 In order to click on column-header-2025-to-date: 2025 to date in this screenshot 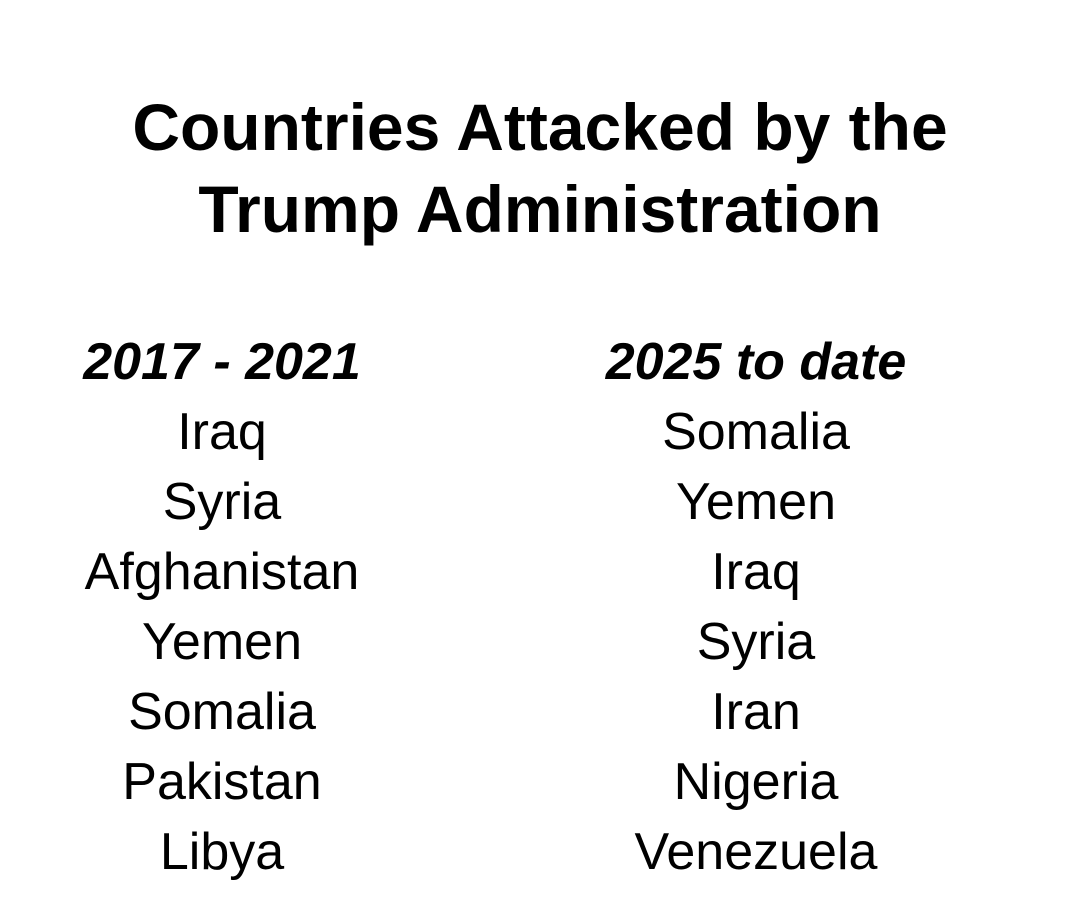, I will do `click(756, 362)`.